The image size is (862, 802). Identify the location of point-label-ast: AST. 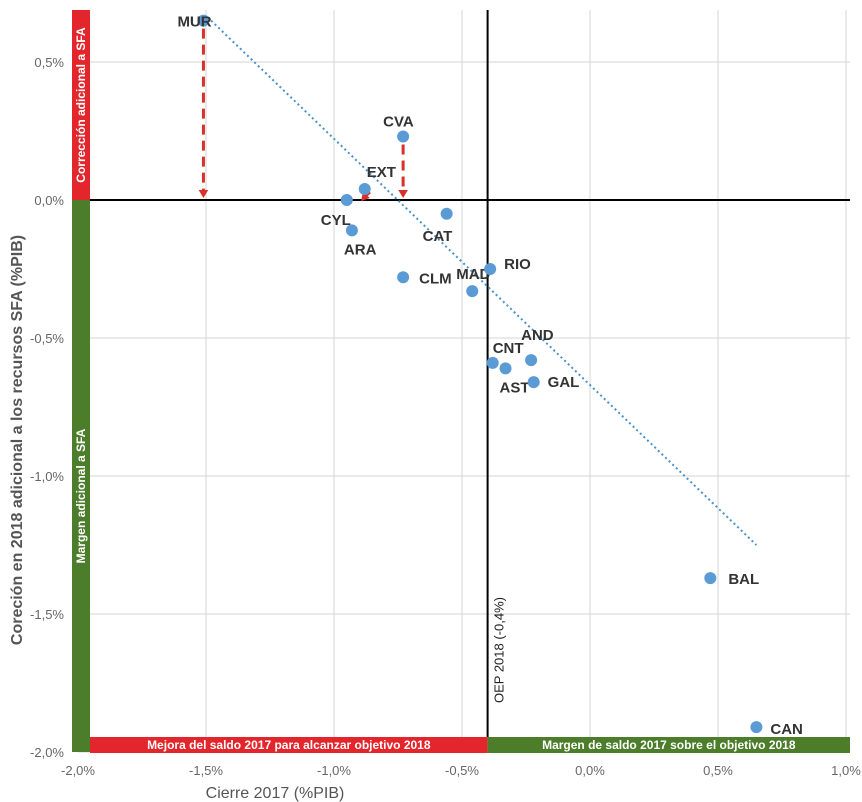
(515, 387).